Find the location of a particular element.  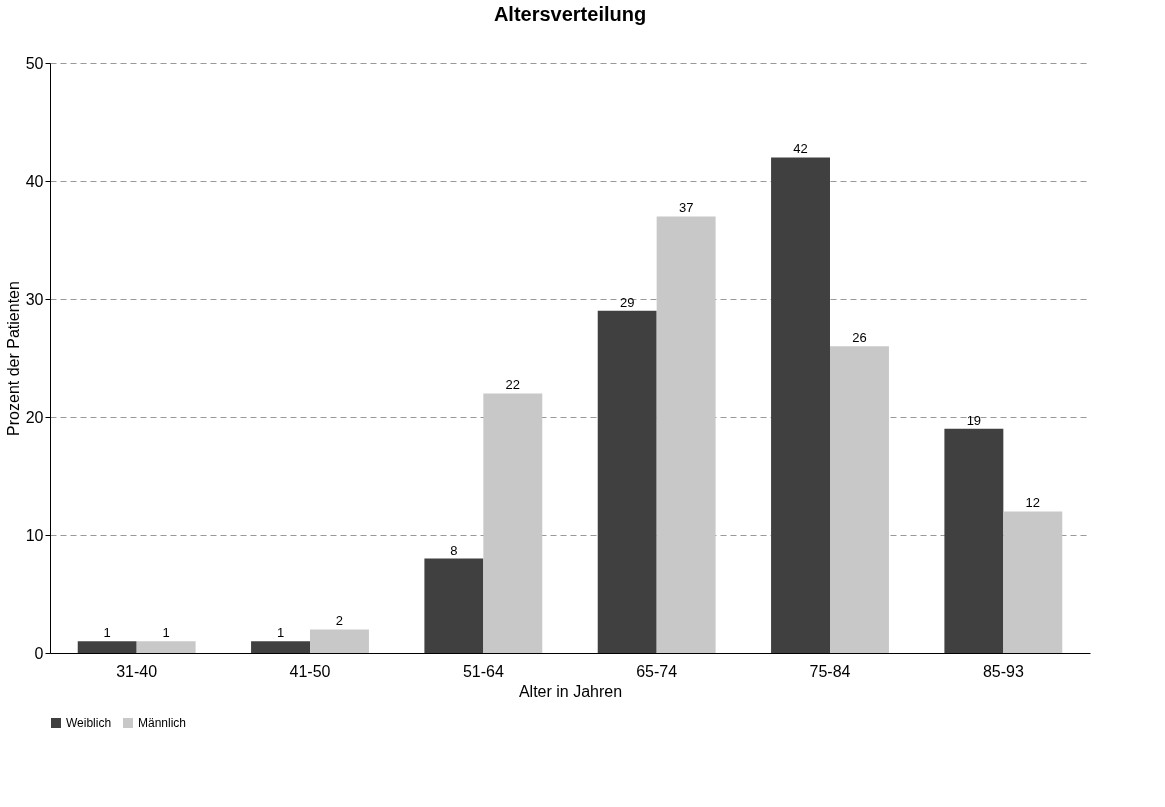

data-label: 22 is located at coordinates (513, 385).